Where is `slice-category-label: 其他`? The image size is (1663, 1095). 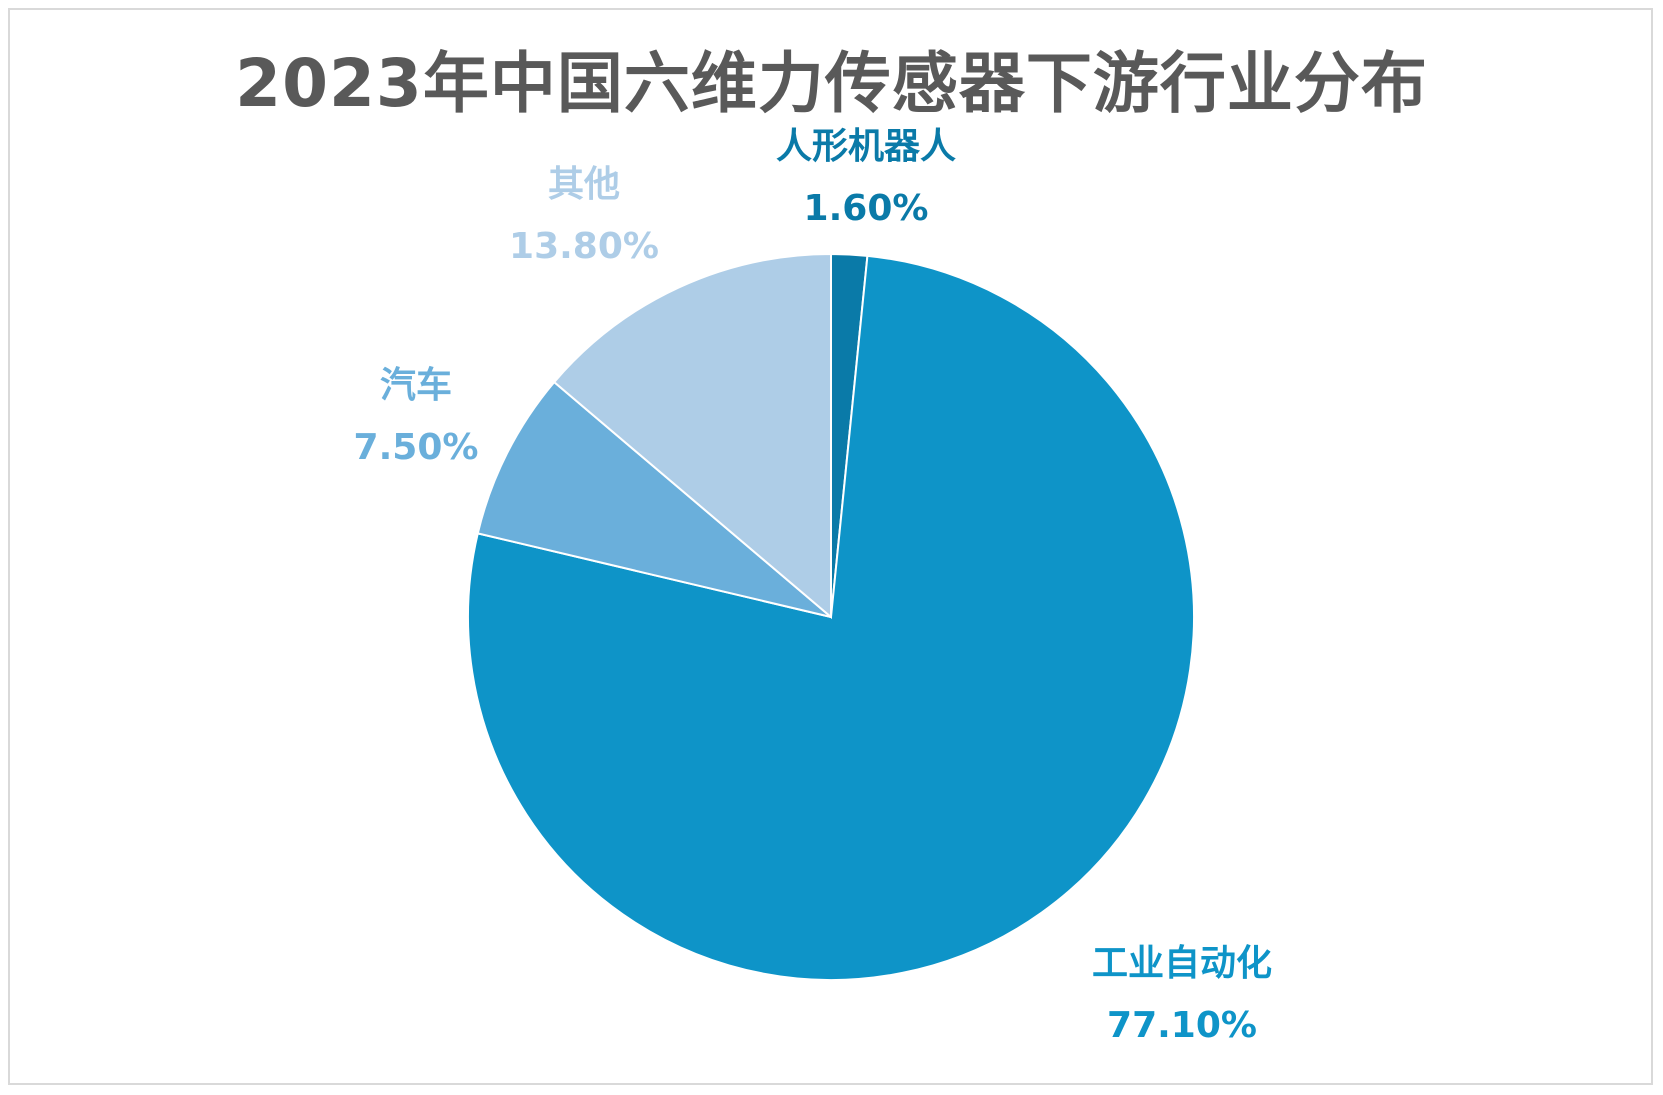 slice-category-label: 其他 is located at coordinates (584, 184).